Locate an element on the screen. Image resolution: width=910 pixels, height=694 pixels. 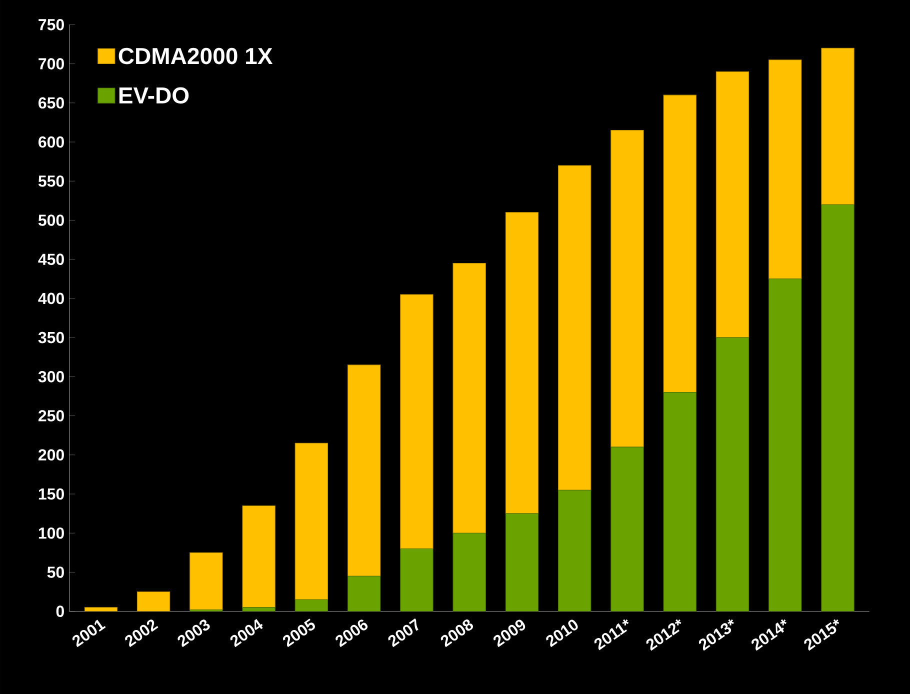
y-tick-label: 150 is located at coordinates (51, 494).